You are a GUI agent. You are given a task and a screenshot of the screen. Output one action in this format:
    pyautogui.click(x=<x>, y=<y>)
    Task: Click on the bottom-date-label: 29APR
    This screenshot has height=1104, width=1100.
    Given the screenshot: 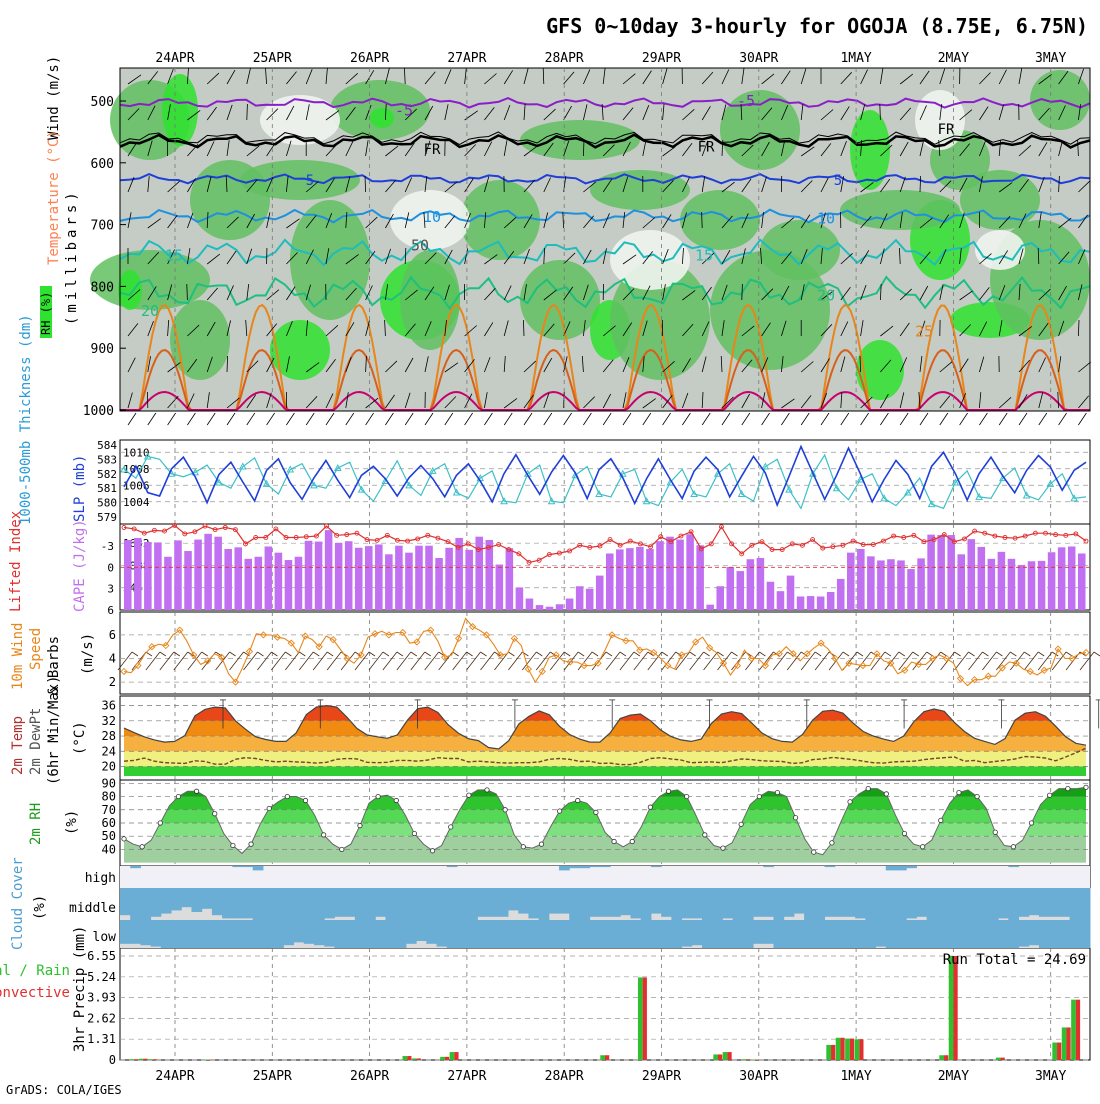 What is the action you would take?
    pyautogui.click(x=661, y=1076)
    